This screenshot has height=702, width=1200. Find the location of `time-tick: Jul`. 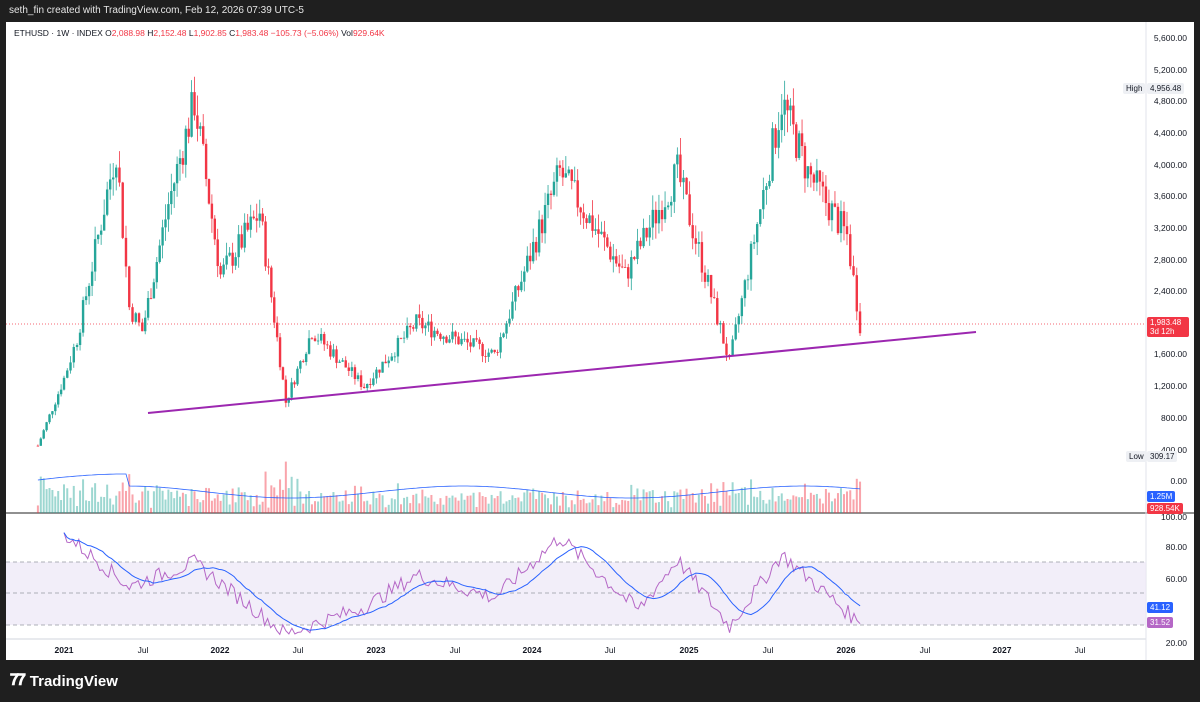

time-tick: Jul is located at coordinates (768, 650).